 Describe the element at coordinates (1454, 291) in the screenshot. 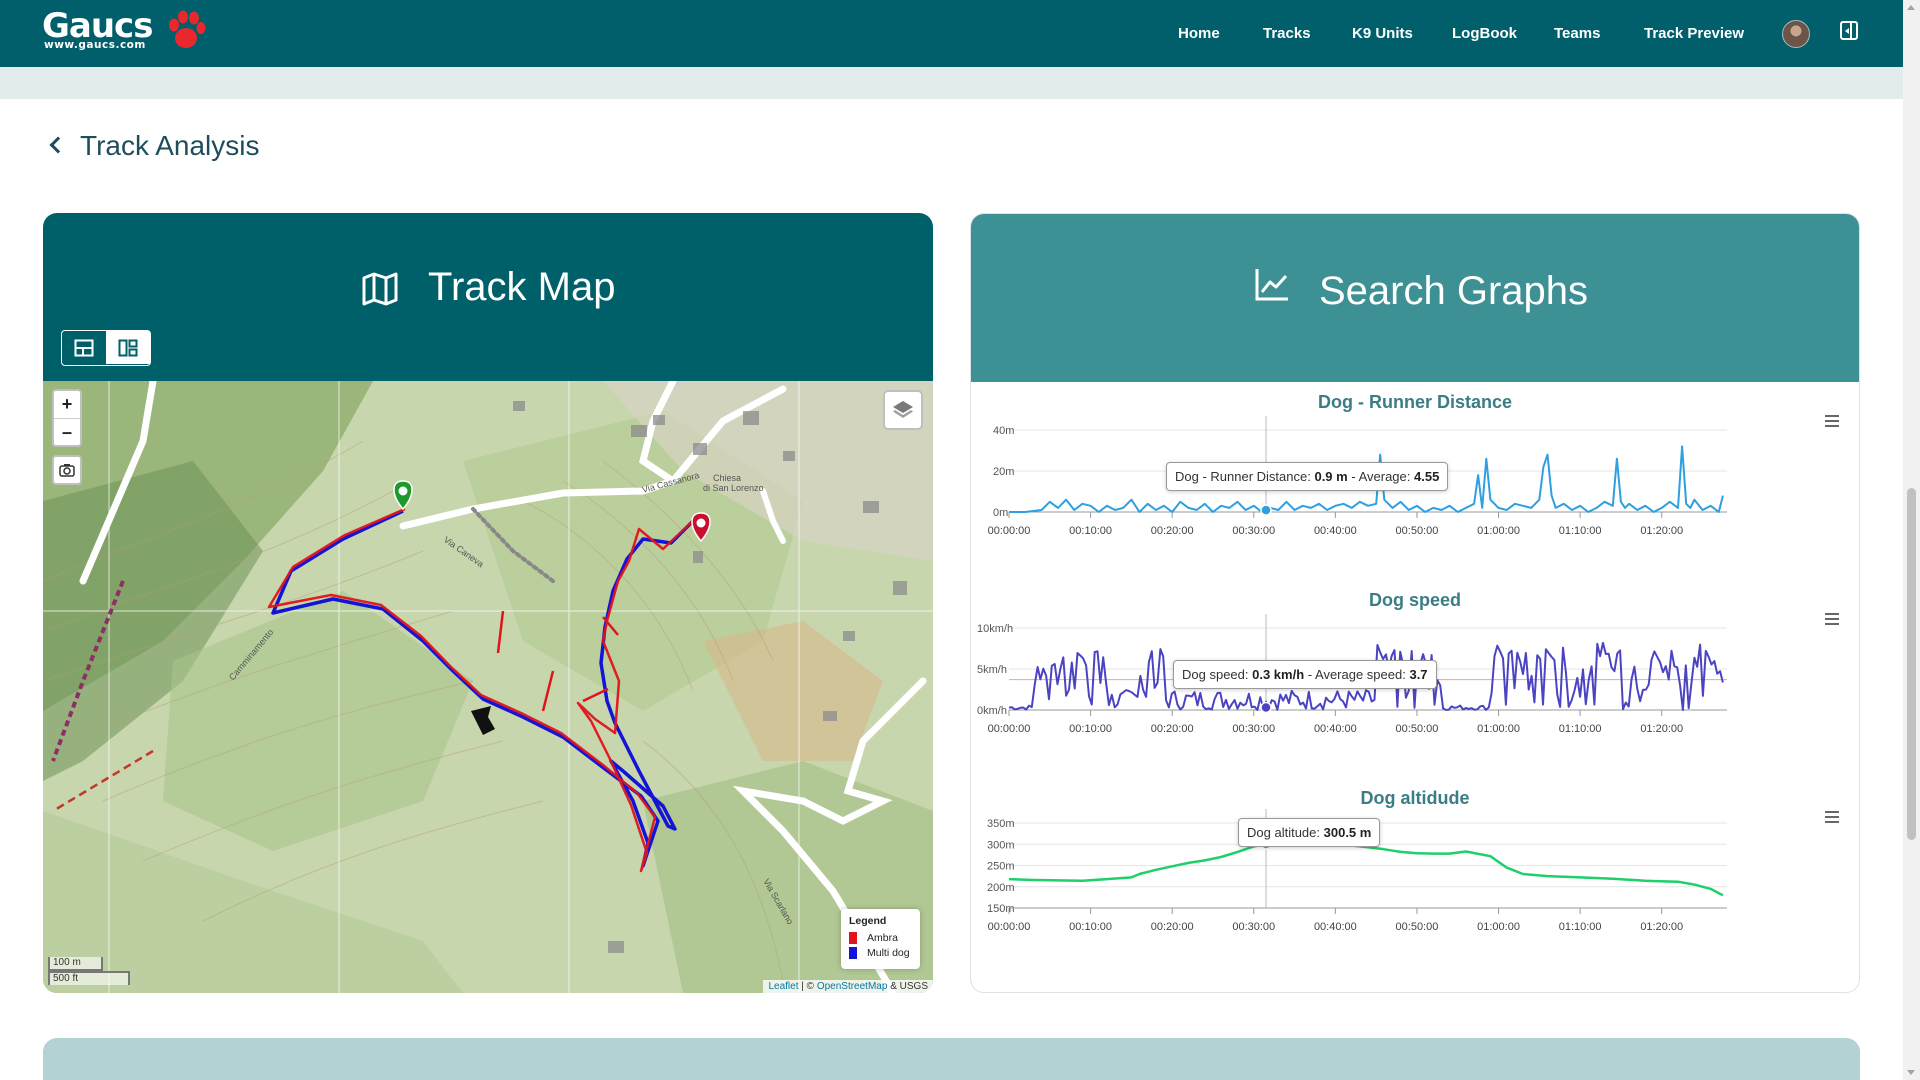

I see `search-graphs-title: Search Graphs` at that location.